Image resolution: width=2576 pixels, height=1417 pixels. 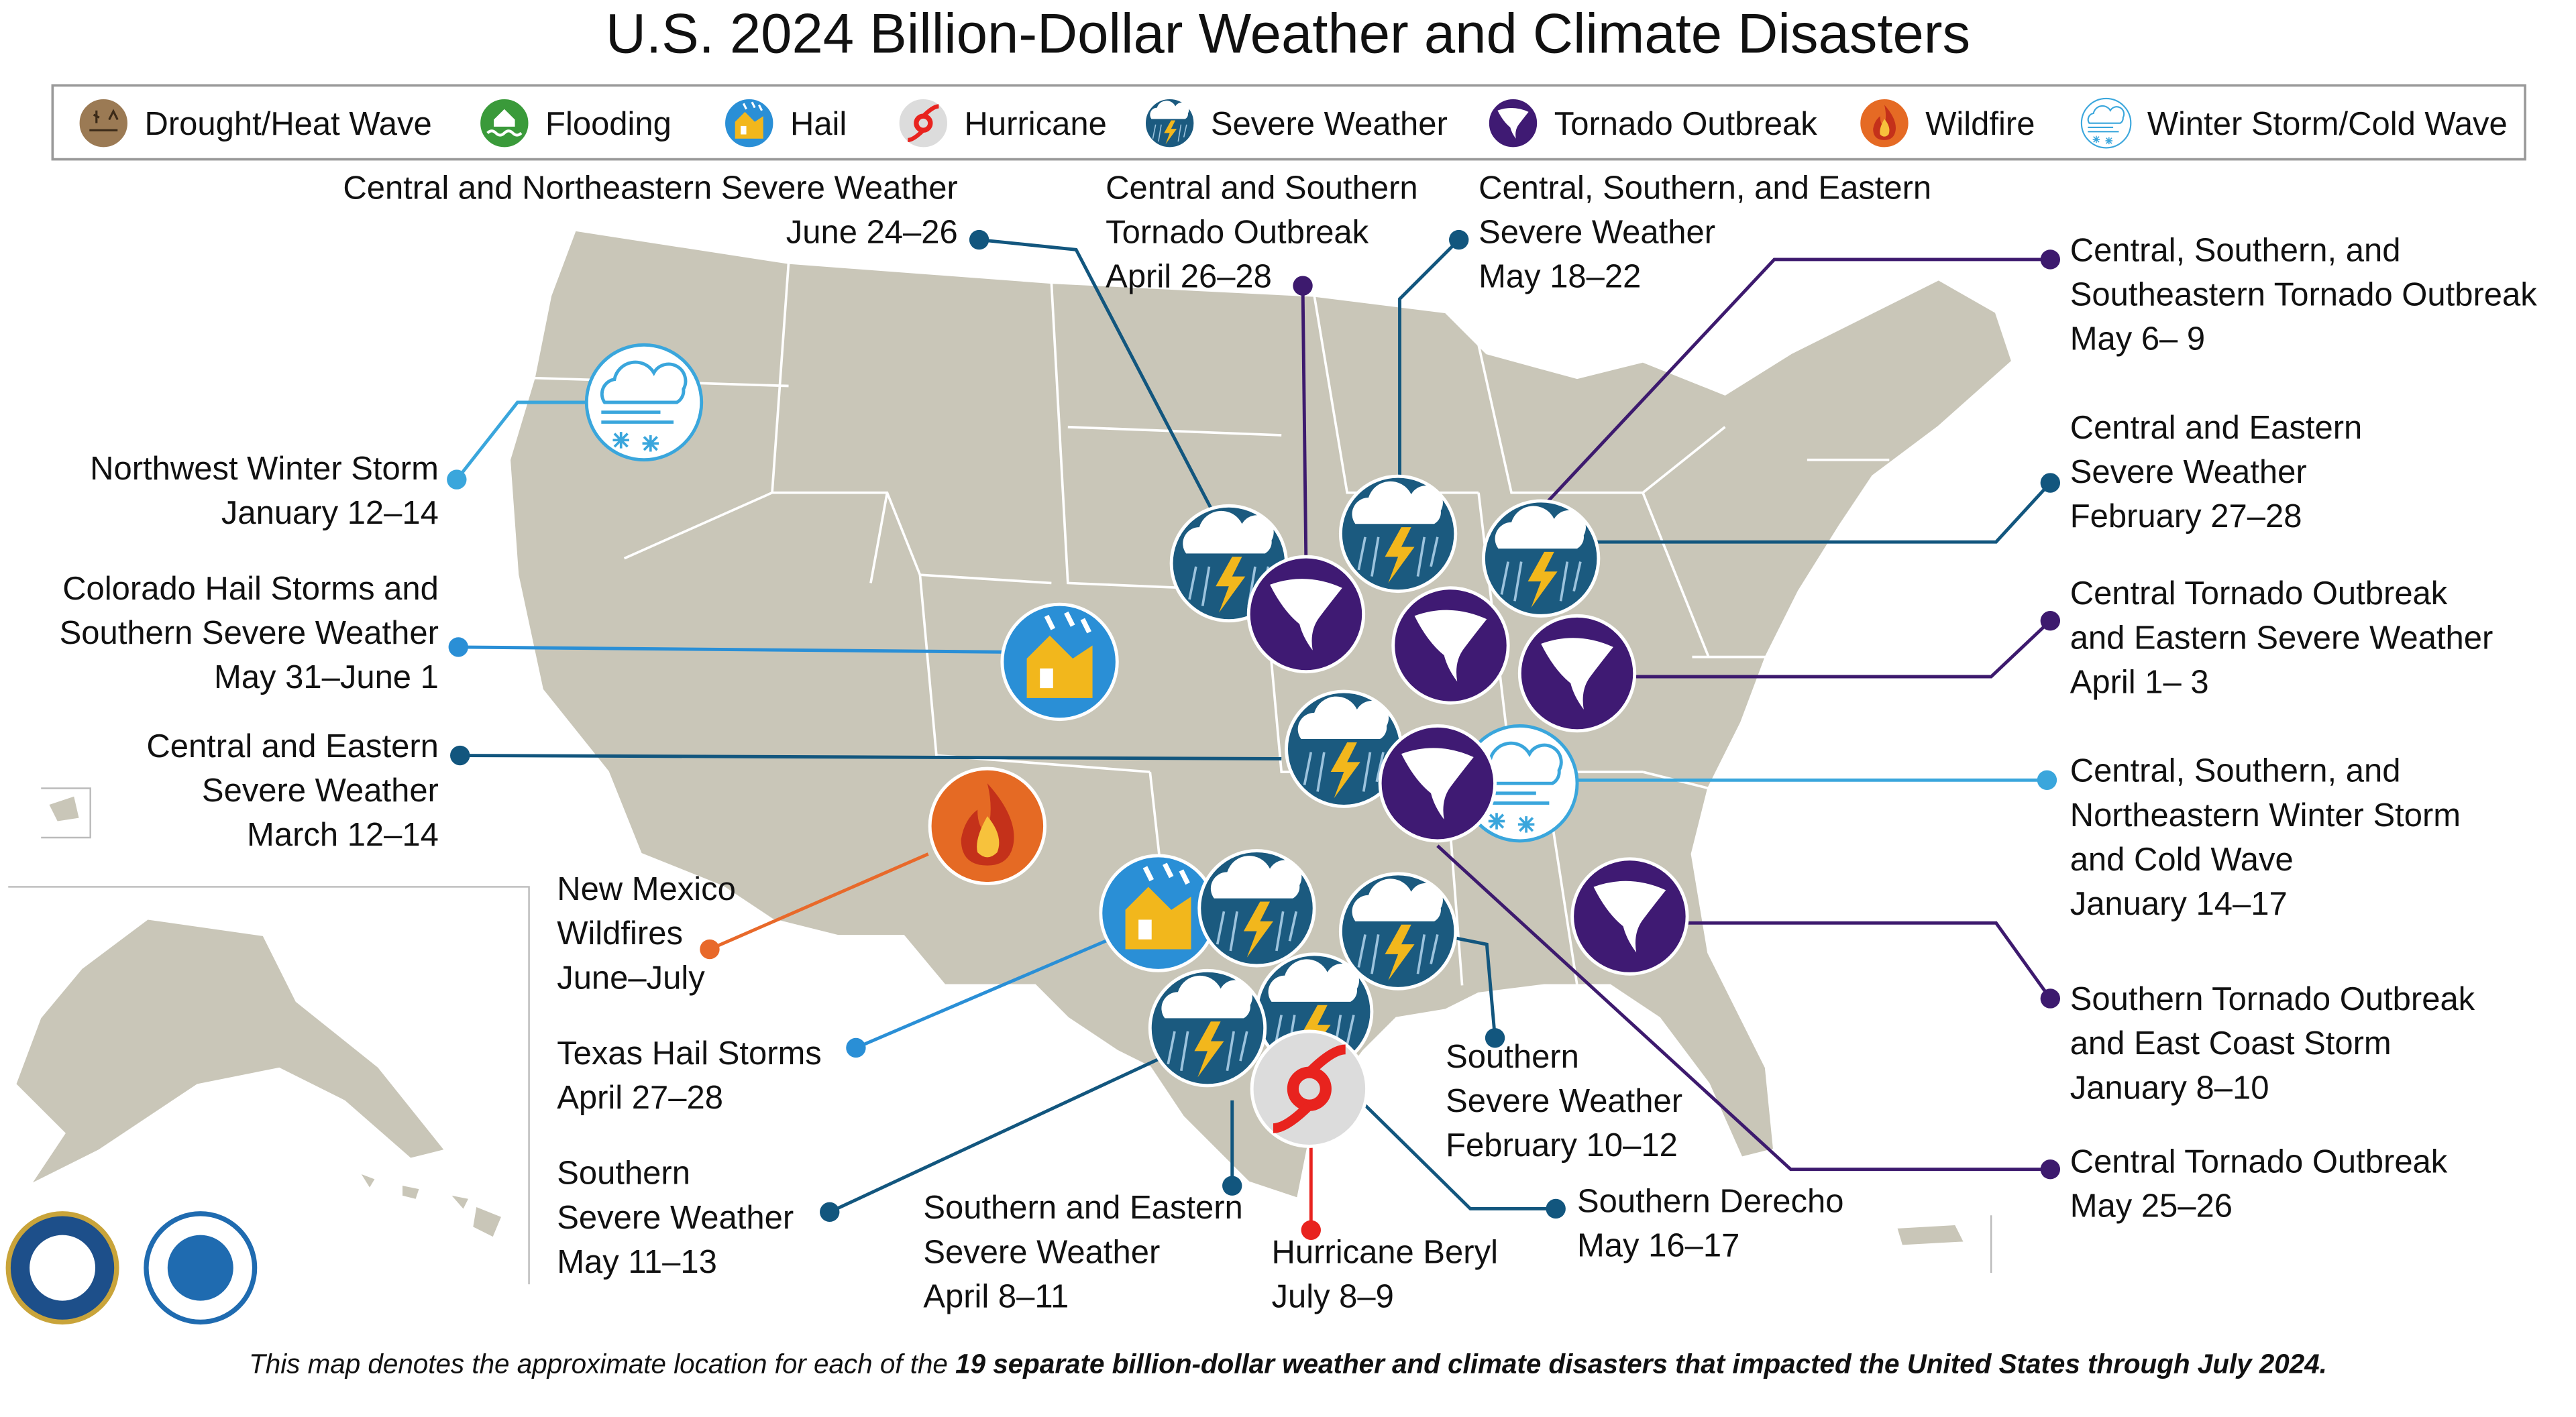 What do you see at coordinates (2137, 339) in the screenshot?
I see `event-label: May 6– 9` at bounding box center [2137, 339].